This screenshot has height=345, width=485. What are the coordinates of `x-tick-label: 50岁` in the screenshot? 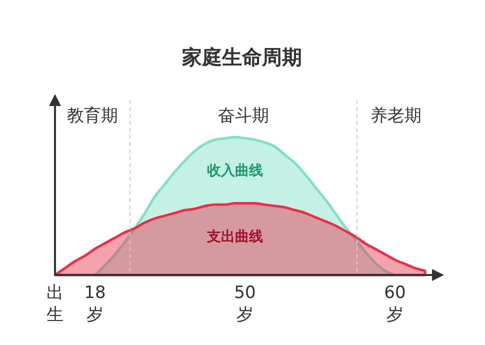 It's located at (245, 304).